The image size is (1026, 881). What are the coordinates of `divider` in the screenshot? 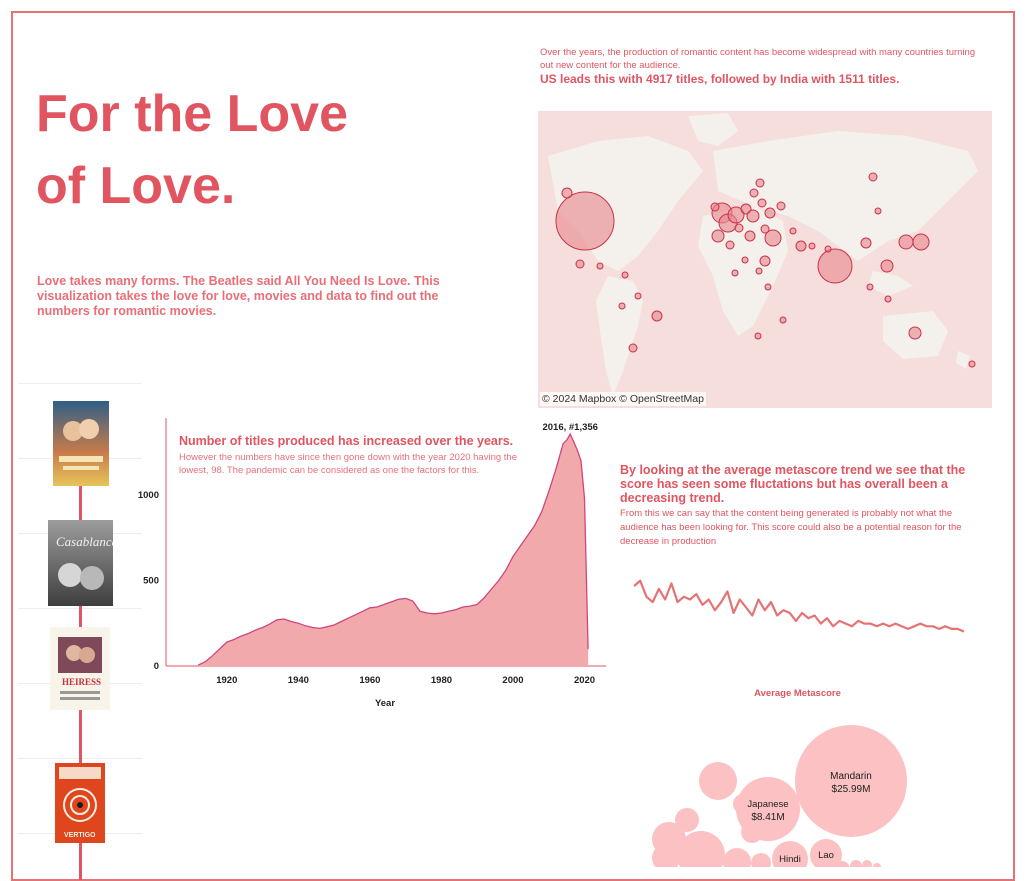 It's located at (80, 383).